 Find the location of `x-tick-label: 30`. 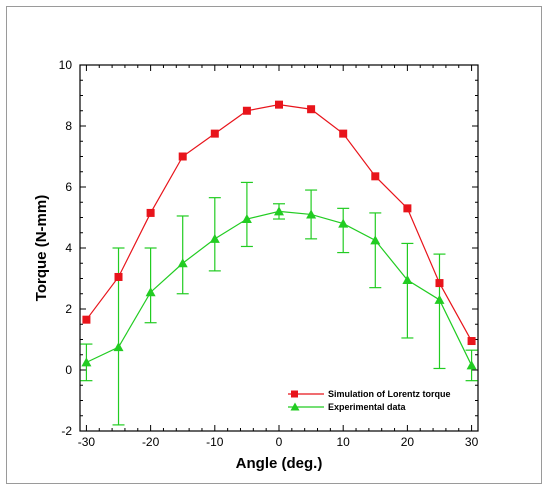

x-tick-label: 30 is located at coordinates (472, 442).